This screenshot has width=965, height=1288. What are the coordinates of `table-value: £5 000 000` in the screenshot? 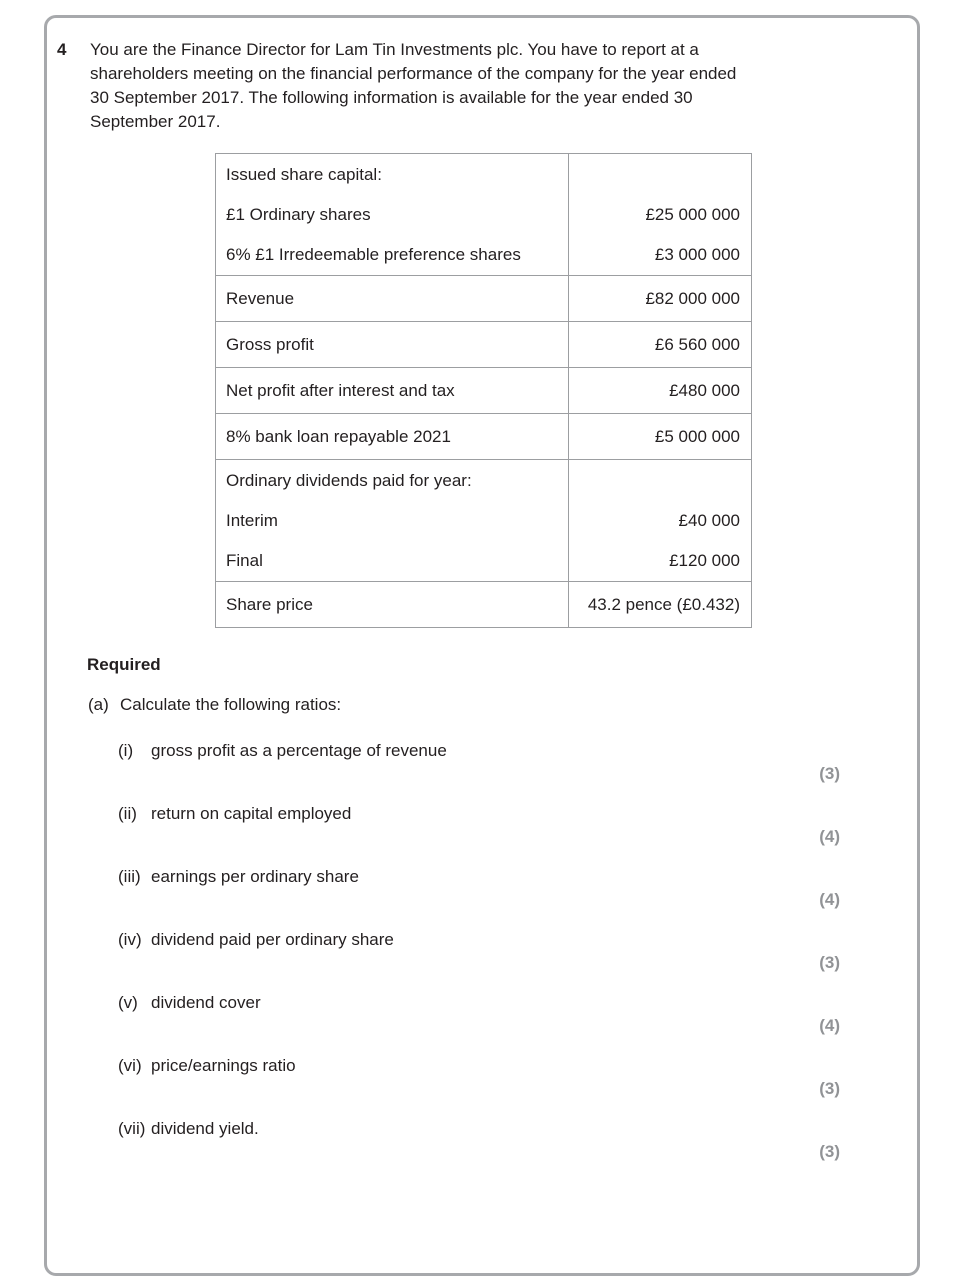 It's located at (697, 436).